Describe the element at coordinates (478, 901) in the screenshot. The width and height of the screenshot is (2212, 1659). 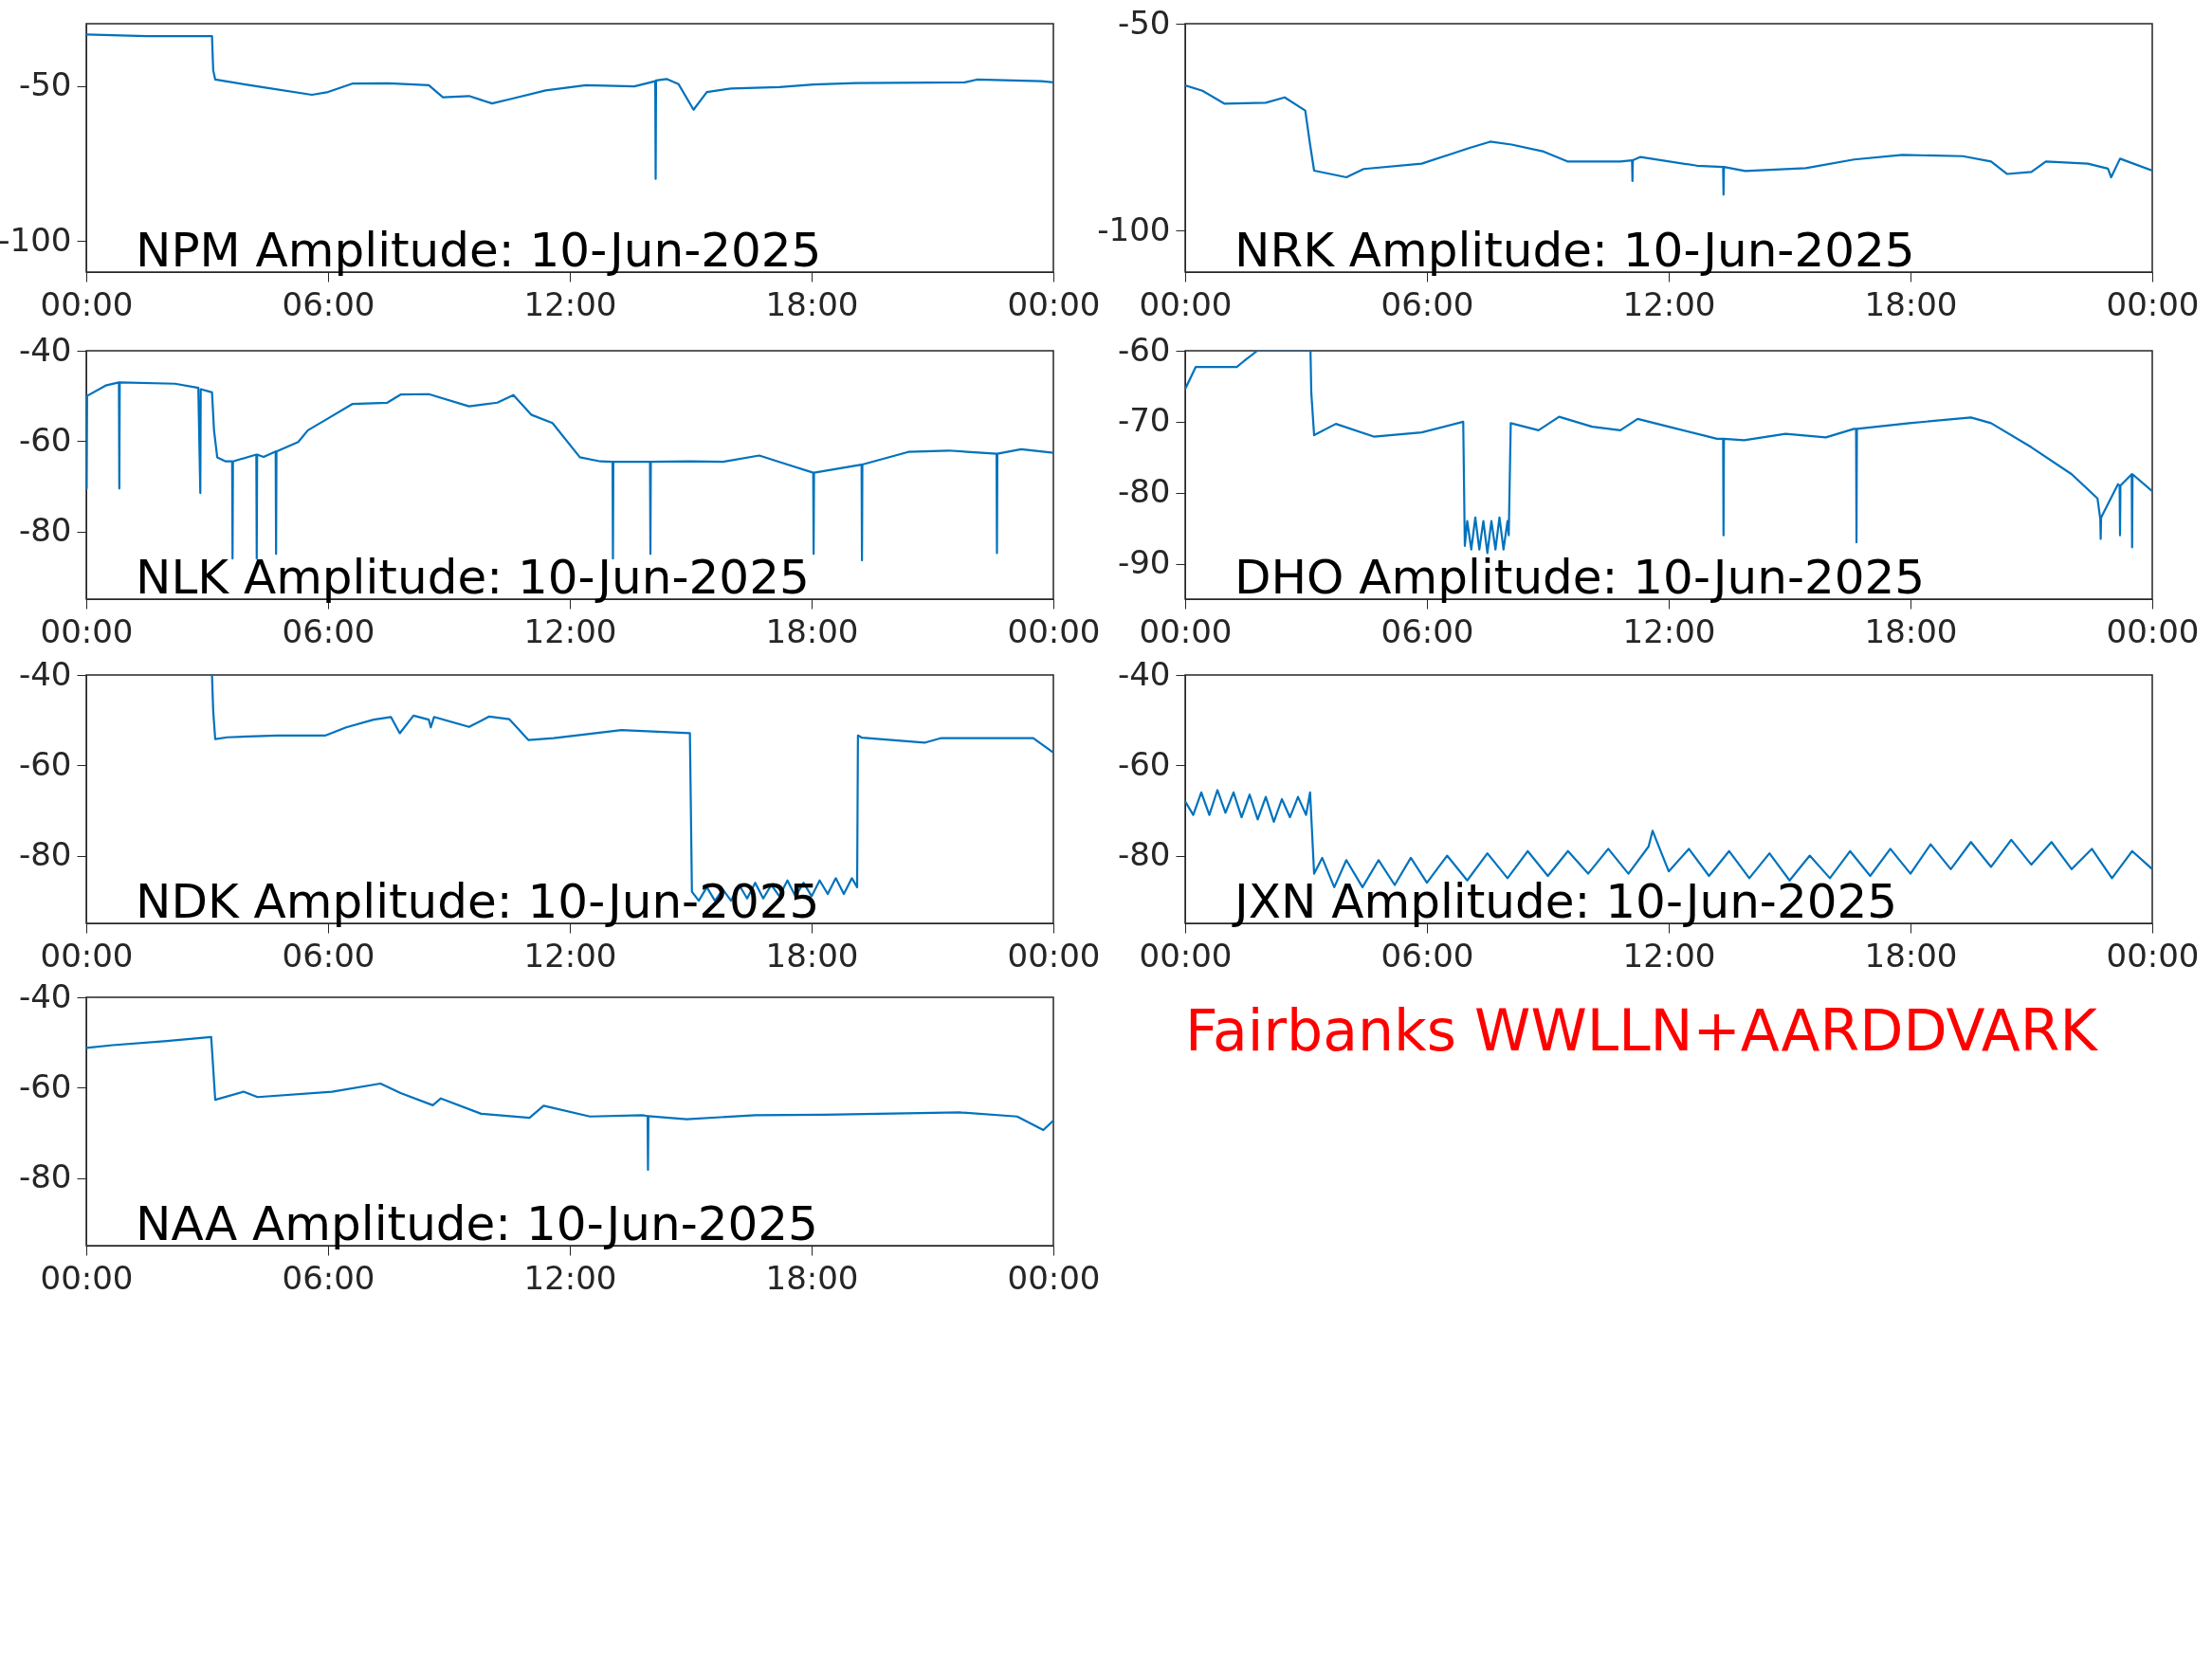
I see `text: NDK Amplitude: 10-Jun-2025` at that location.